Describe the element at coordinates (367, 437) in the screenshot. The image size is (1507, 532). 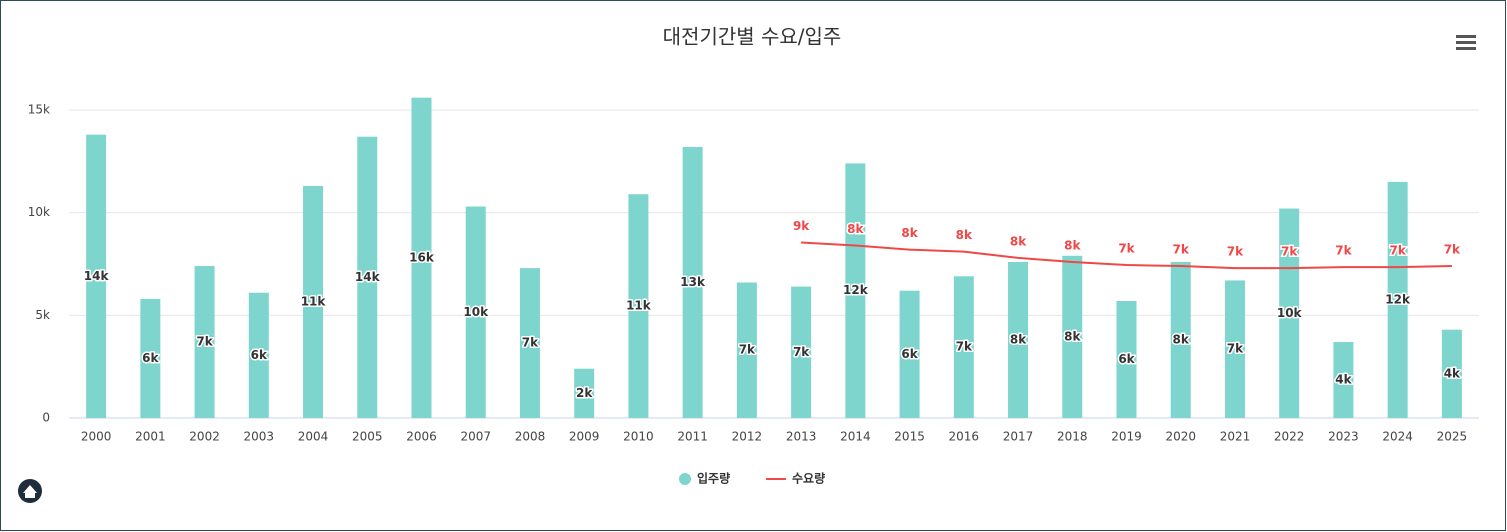
I see `x-tick-label: 2005` at that location.